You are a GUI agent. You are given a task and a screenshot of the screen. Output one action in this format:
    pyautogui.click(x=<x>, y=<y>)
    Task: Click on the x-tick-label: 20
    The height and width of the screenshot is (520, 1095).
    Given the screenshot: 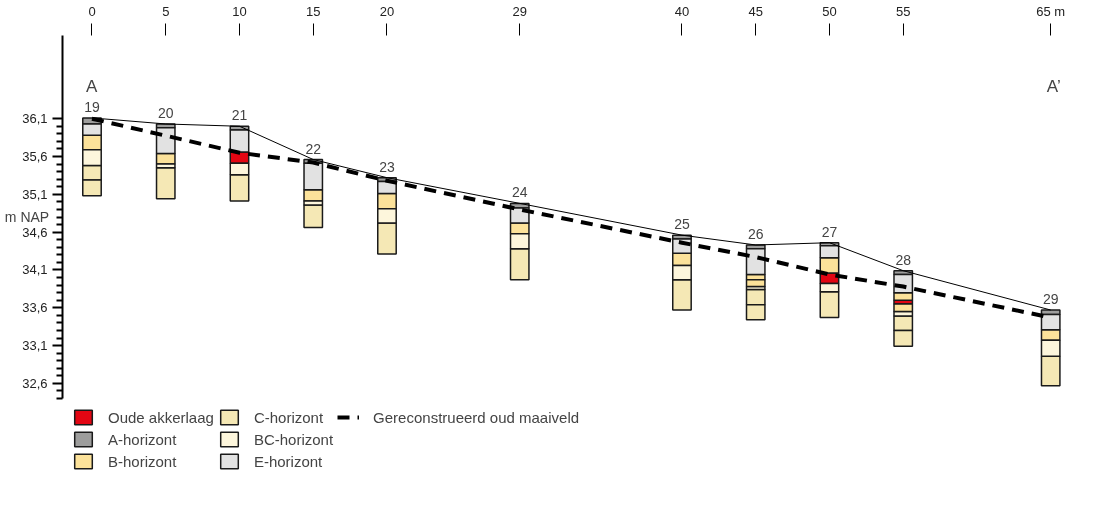 What is the action you would take?
    pyautogui.click(x=387, y=11)
    